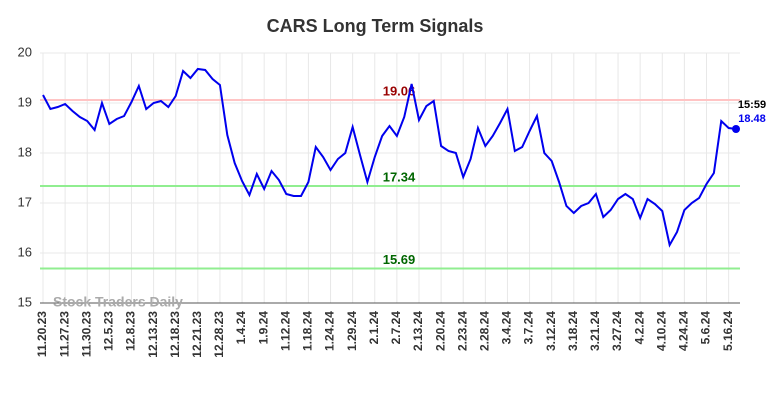  I want to click on y-tick-label: 20, so click(25, 51).